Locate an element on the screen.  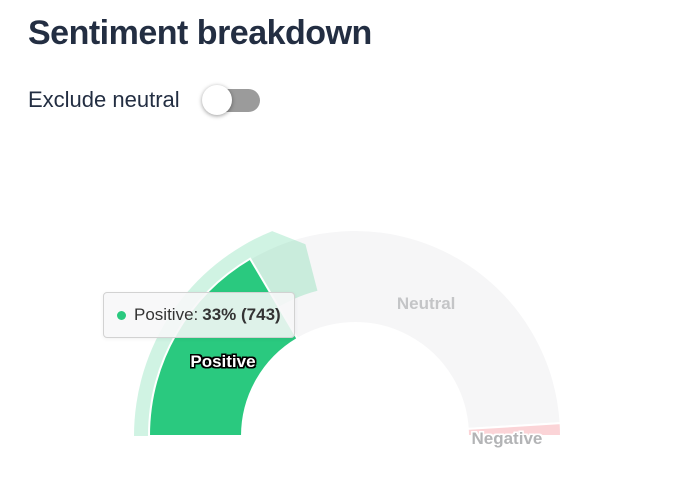
tooltip-value: 33% (743) is located at coordinates (241, 314).